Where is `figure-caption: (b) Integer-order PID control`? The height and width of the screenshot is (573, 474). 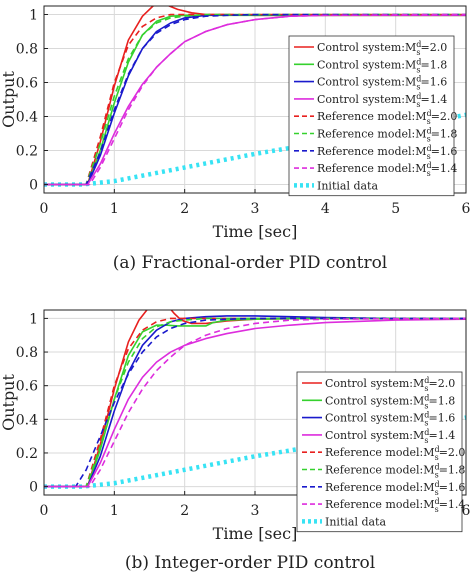
figure-caption: (b) Integer-order PID control is located at coordinates (250, 563).